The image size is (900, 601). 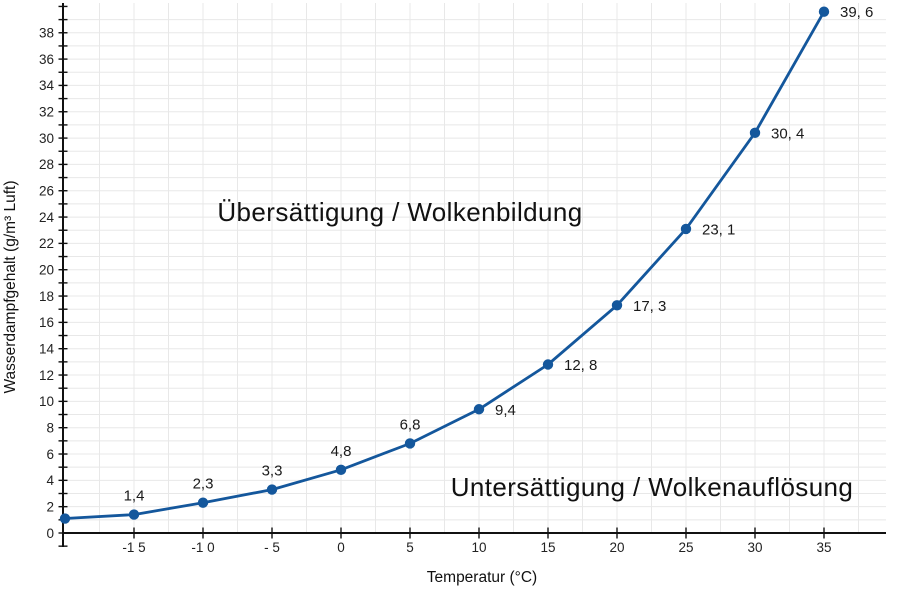 I want to click on x-tick-label: 20, so click(x=616, y=547).